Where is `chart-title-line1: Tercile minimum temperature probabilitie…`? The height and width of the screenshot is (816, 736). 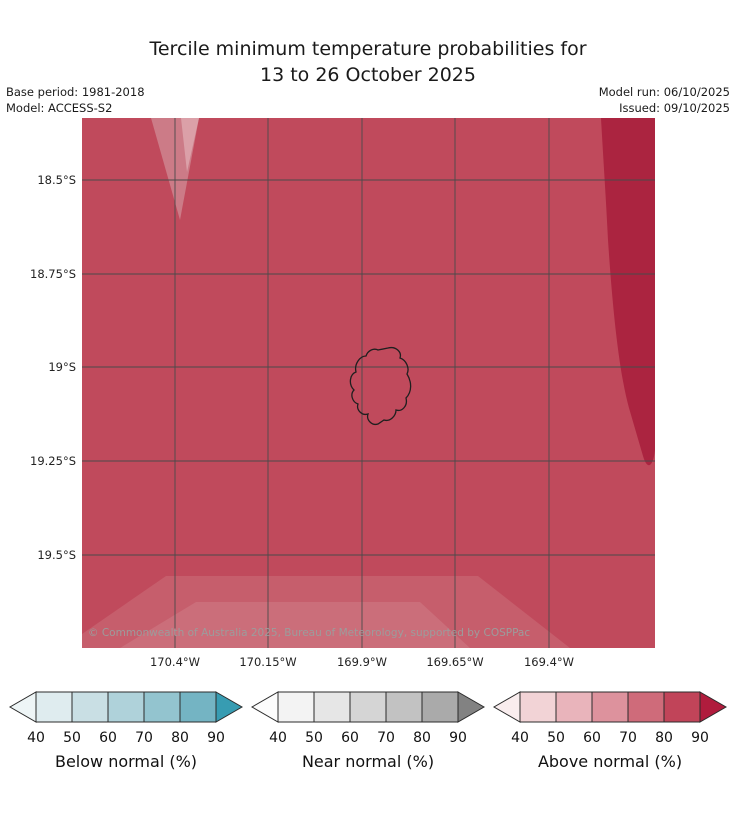 chart-title-line1: Tercile minimum temperature probabilitie… is located at coordinates (368, 49).